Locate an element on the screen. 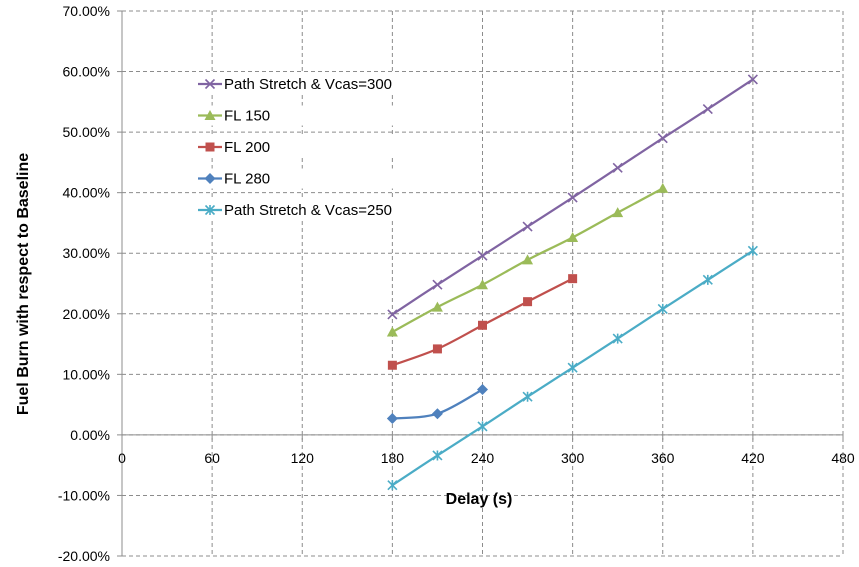  legend-item: Path Stretch & Vcas=250 is located at coordinates (318, 210).